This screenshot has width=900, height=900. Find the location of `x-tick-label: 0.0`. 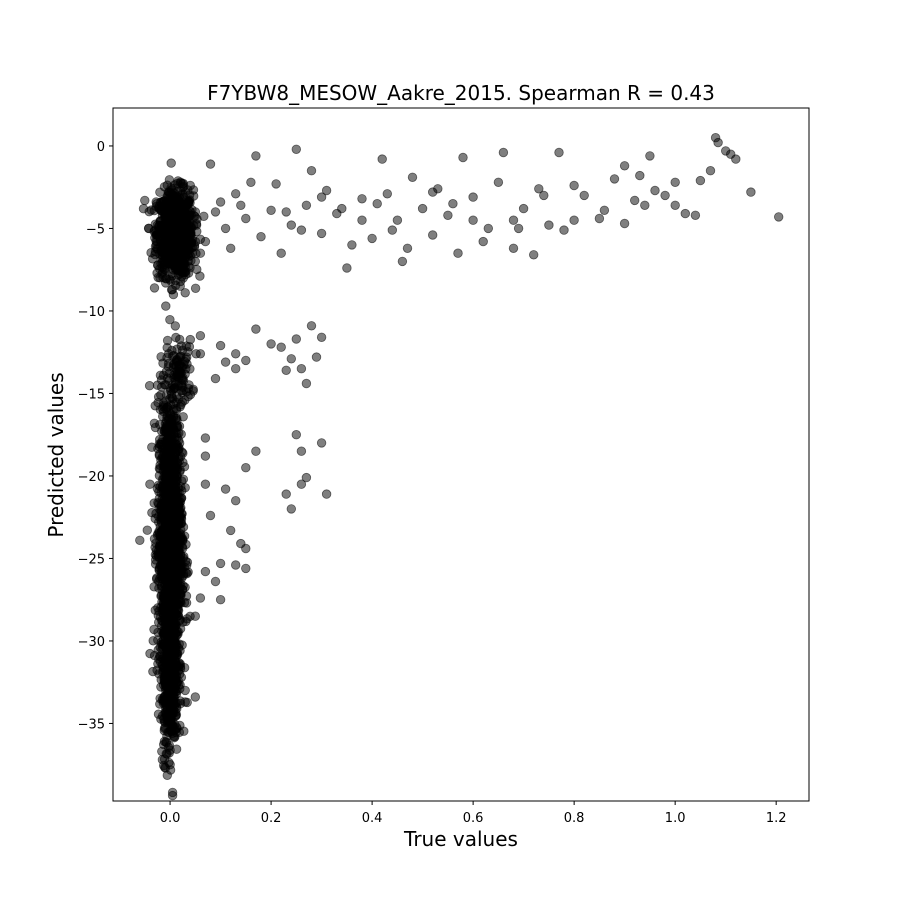

x-tick-label: 0.0 is located at coordinates (170, 818).